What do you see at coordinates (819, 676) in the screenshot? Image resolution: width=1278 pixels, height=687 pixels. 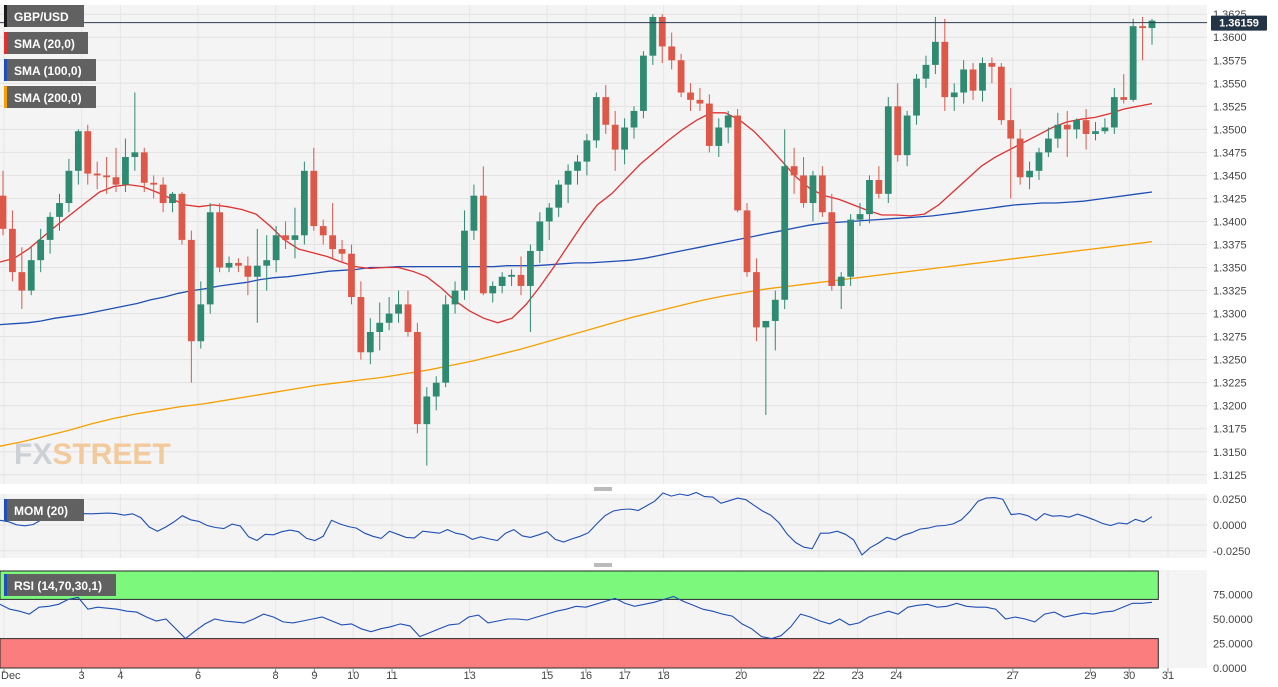 I see `x-tick-label: 22` at bounding box center [819, 676].